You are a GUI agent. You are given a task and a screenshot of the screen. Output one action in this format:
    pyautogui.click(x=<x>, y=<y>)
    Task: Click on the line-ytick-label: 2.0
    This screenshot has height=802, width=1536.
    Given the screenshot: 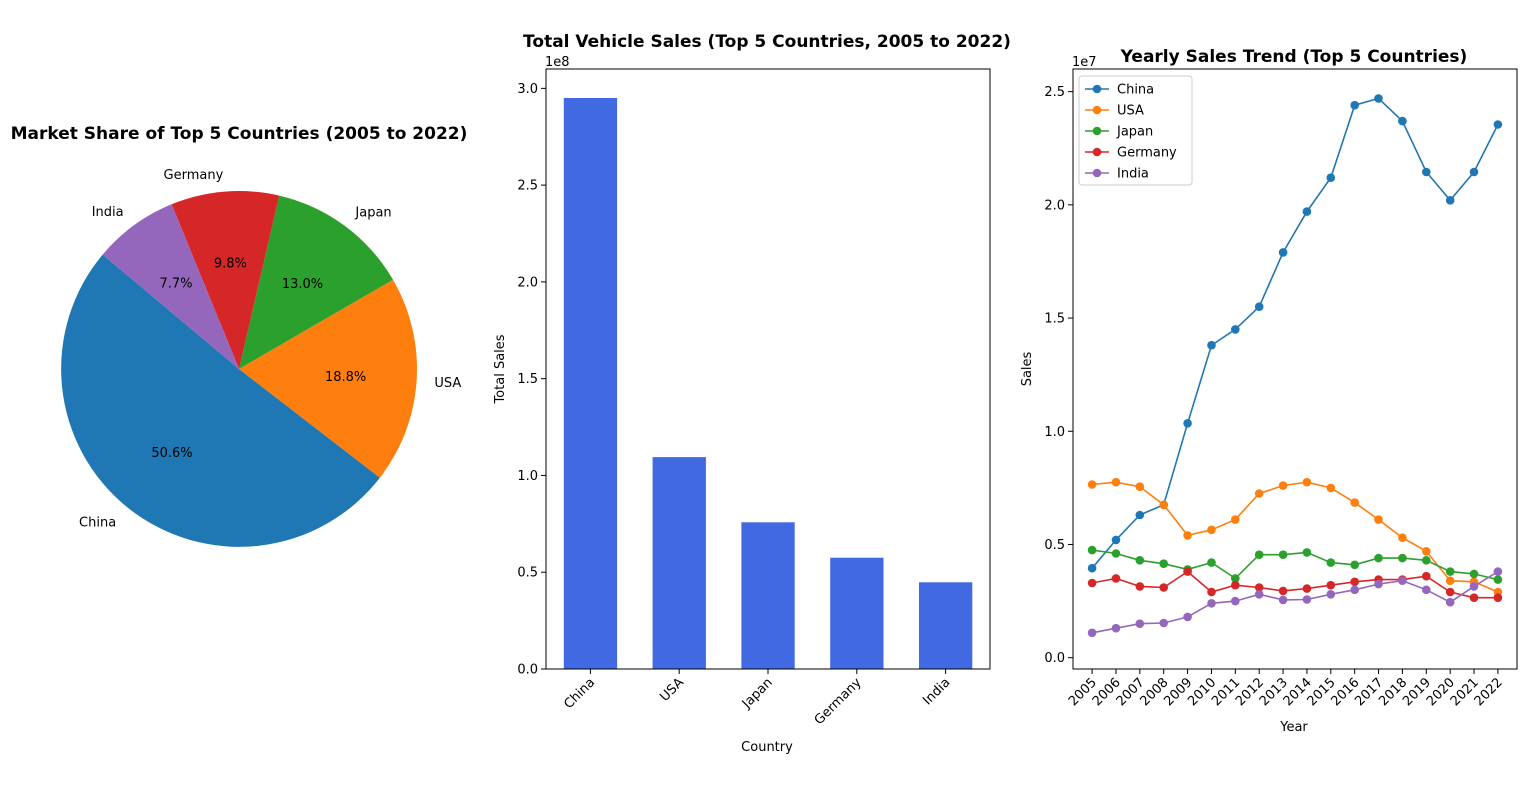 What is the action you would take?
    pyautogui.click(x=1054, y=205)
    